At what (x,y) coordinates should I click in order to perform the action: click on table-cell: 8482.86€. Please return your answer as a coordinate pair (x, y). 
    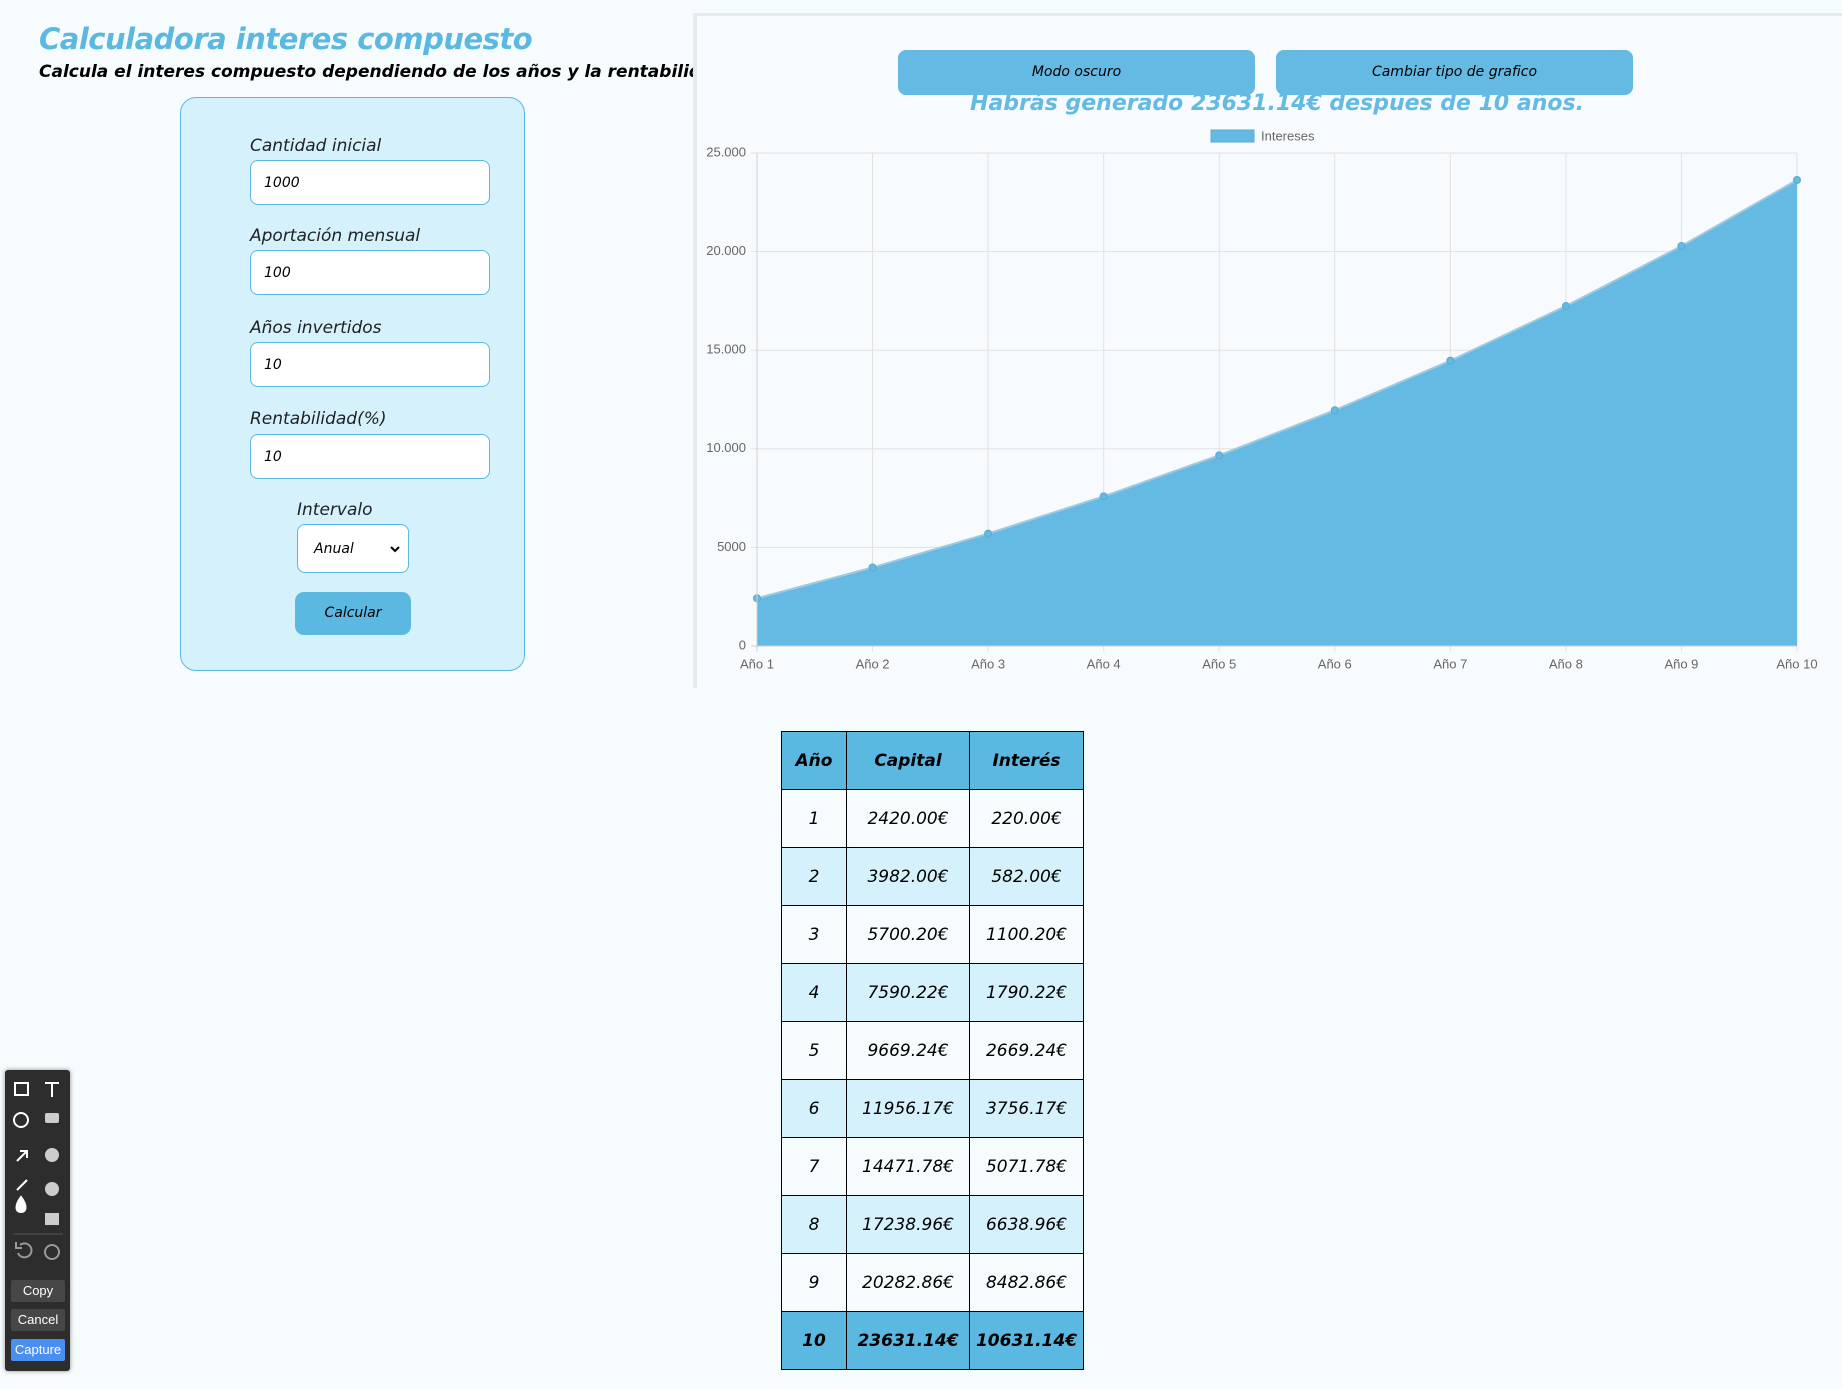
    Looking at the image, I should click on (1026, 1282).